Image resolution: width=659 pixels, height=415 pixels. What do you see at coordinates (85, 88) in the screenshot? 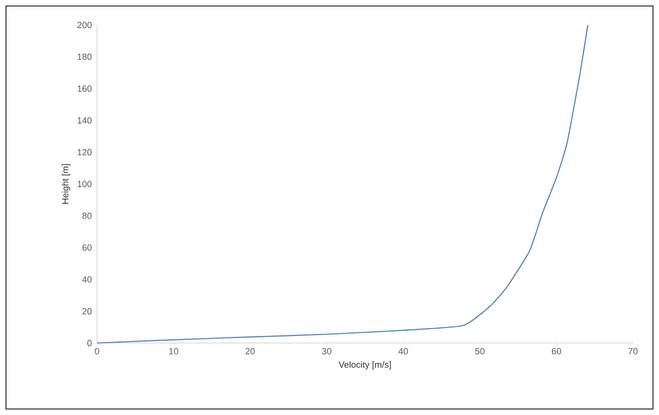
I see `y-tick-label: 160` at bounding box center [85, 88].